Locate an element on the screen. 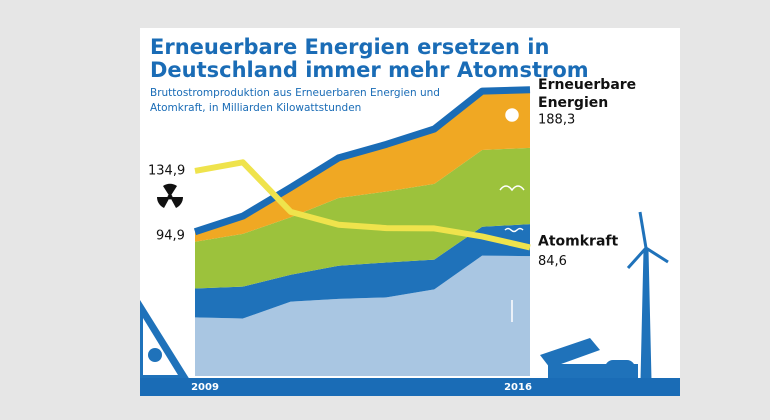 Image resolution: width=770 pixels, height=420 pixels. line is located at coordinates (362, 205).